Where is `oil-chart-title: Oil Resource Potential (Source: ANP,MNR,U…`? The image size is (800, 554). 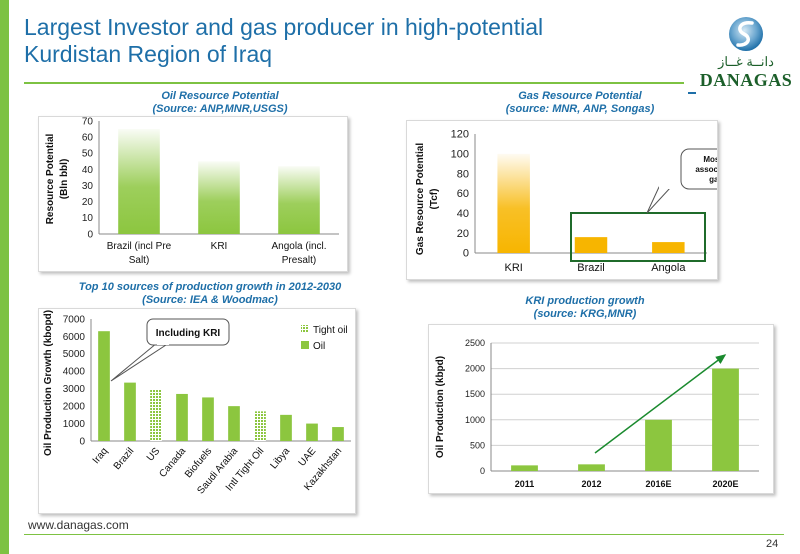
oil-chart-title: Oil Resource Potential (Source: ANP,MNR,U… is located at coordinates (220, 102).